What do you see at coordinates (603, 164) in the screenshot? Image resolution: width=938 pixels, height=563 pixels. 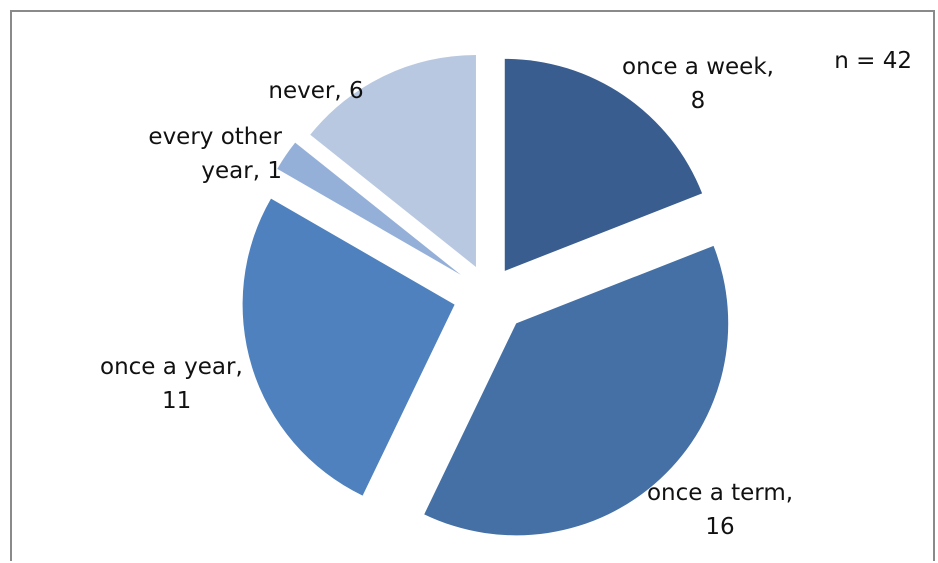 I see `slice-once-a-week` at bounding box center [603, 164].